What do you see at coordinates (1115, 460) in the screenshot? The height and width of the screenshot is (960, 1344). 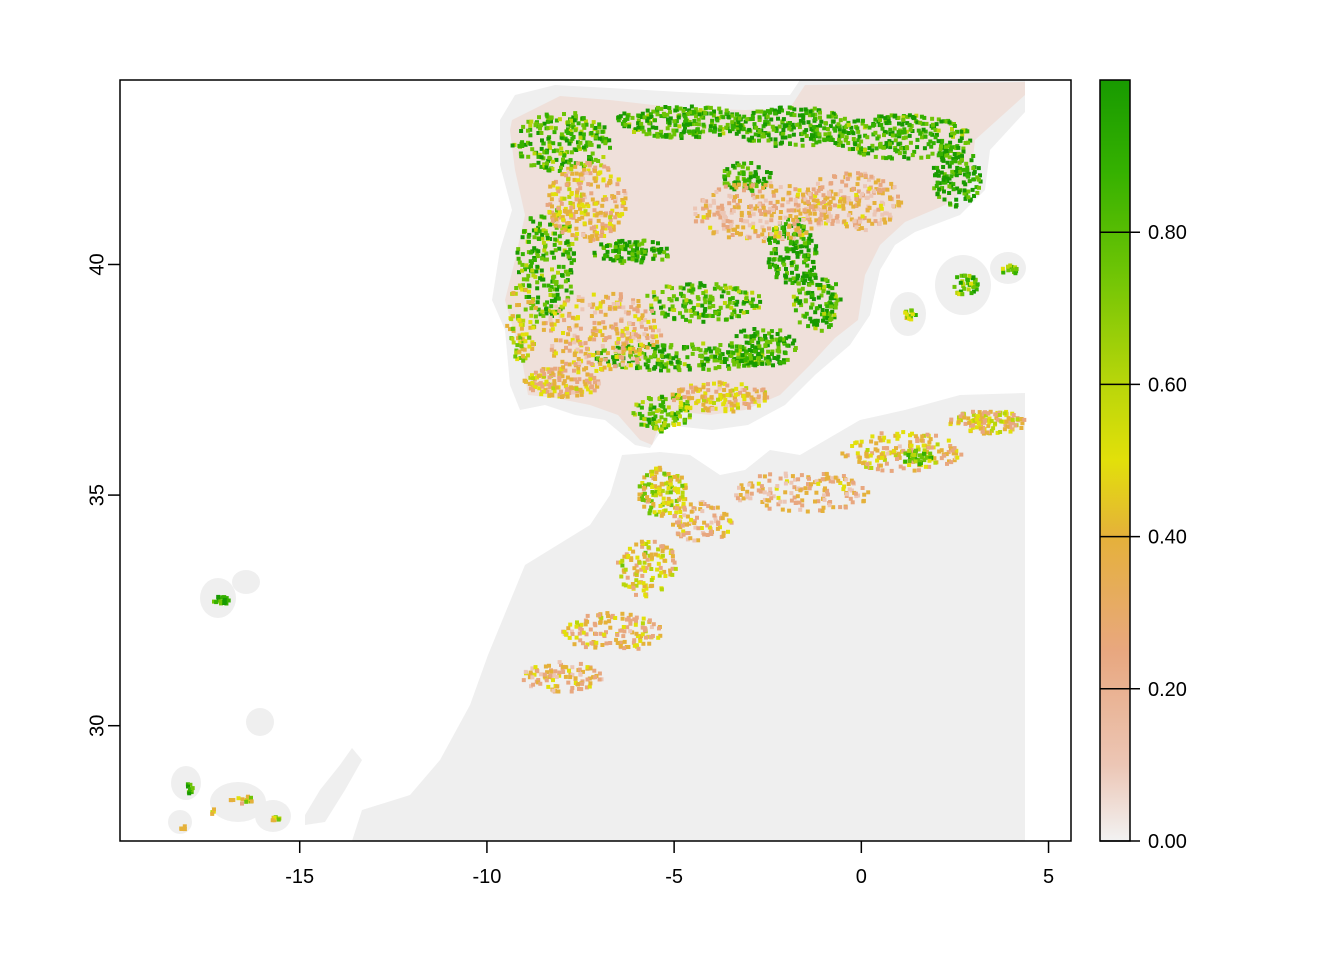 I see `colorbar-gradient` at bounding box center [1115, 460].